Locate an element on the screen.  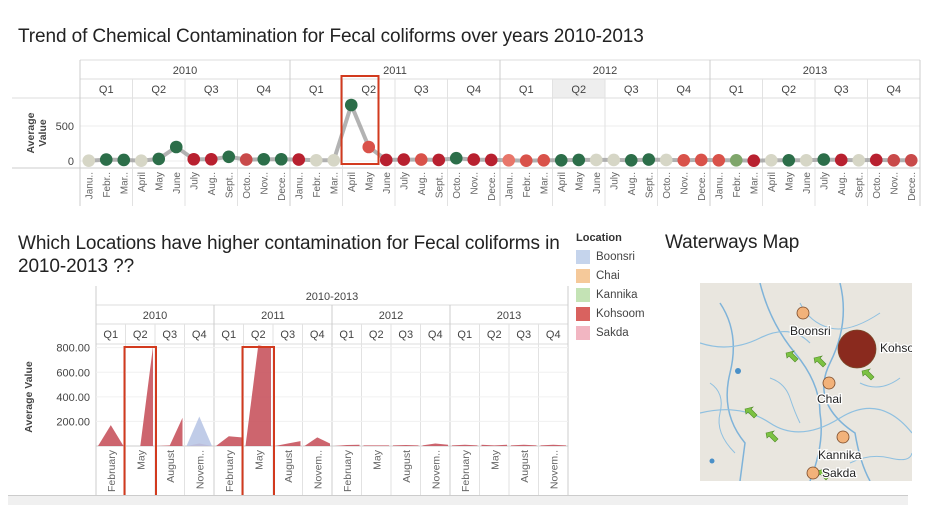
legend-item: Chai is located at coordinates (621, 275).